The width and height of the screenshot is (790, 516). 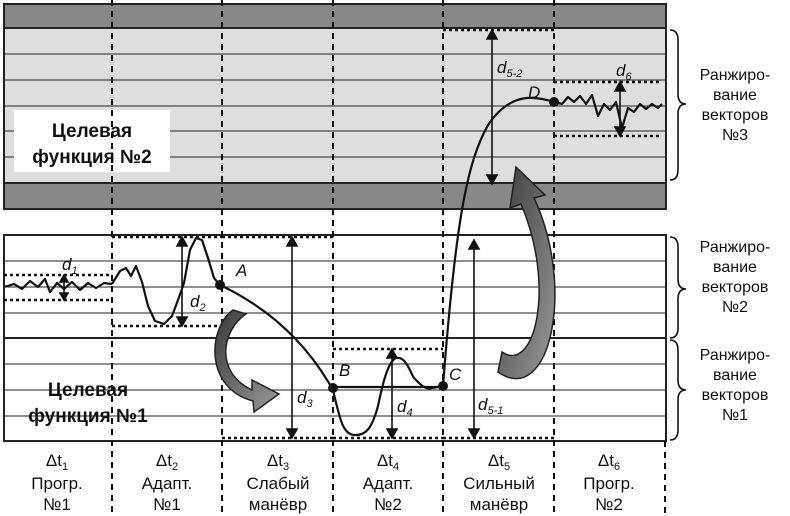 What do you see at coordinates (92, 131) in the screenshot?
I see `target-function-2-line1: Целевая` at bounding box center [92, 131].